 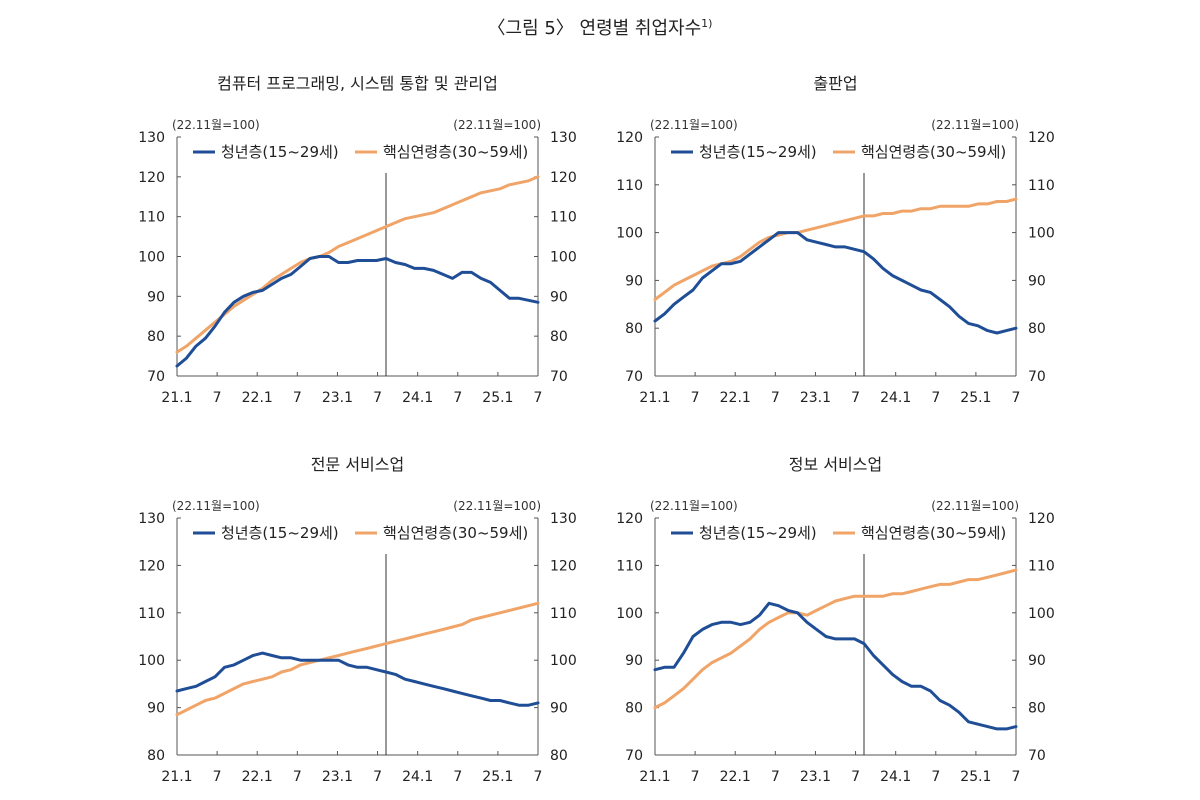 I want to click on chart-title: 컴퓨터 프로그래밍, 시스템 통합 및 관리업, so click(x=357, y=83).